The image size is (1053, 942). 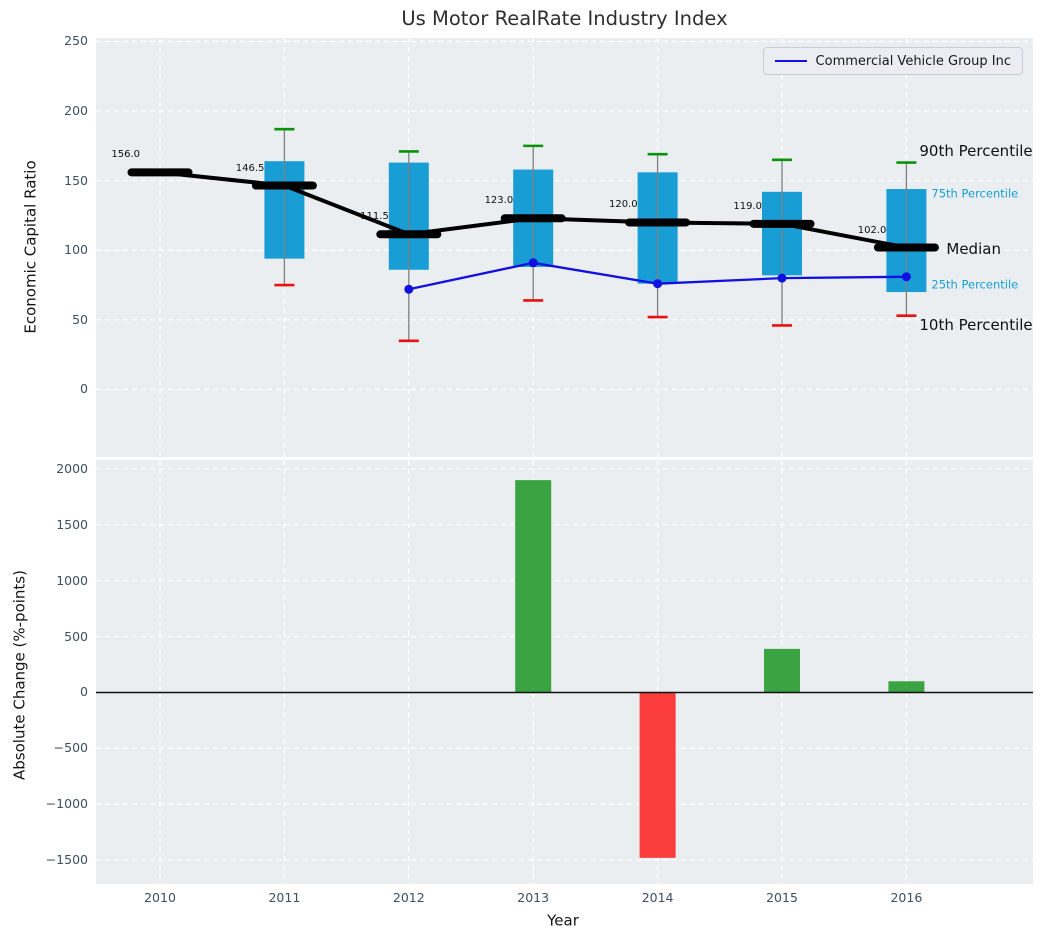 I want to click on y-axis-label-bottom: Absolute Change (%-points), so click(x=19, y=675).